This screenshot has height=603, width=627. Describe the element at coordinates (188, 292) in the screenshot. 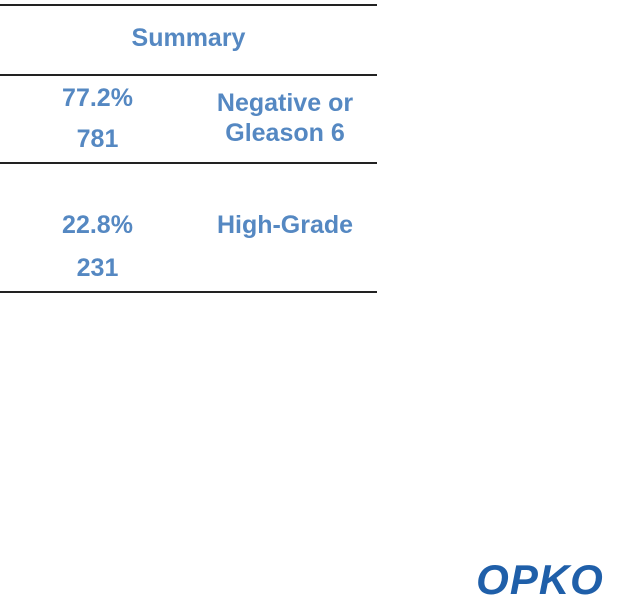

I see `bottom-rule` at that location.